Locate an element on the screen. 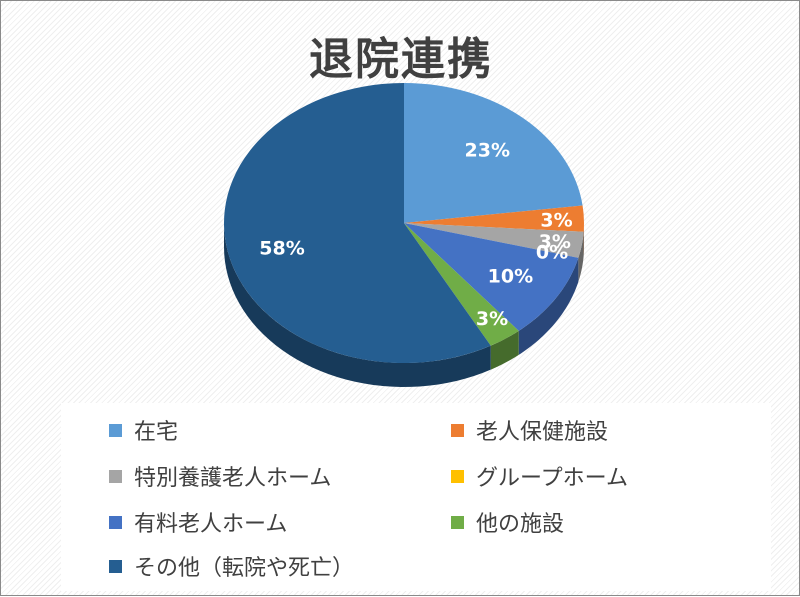 Image resolution: width=800 pixels, height=597 pixels. legend-item-group-home: グループホーム is located at coordinates (539, 476).